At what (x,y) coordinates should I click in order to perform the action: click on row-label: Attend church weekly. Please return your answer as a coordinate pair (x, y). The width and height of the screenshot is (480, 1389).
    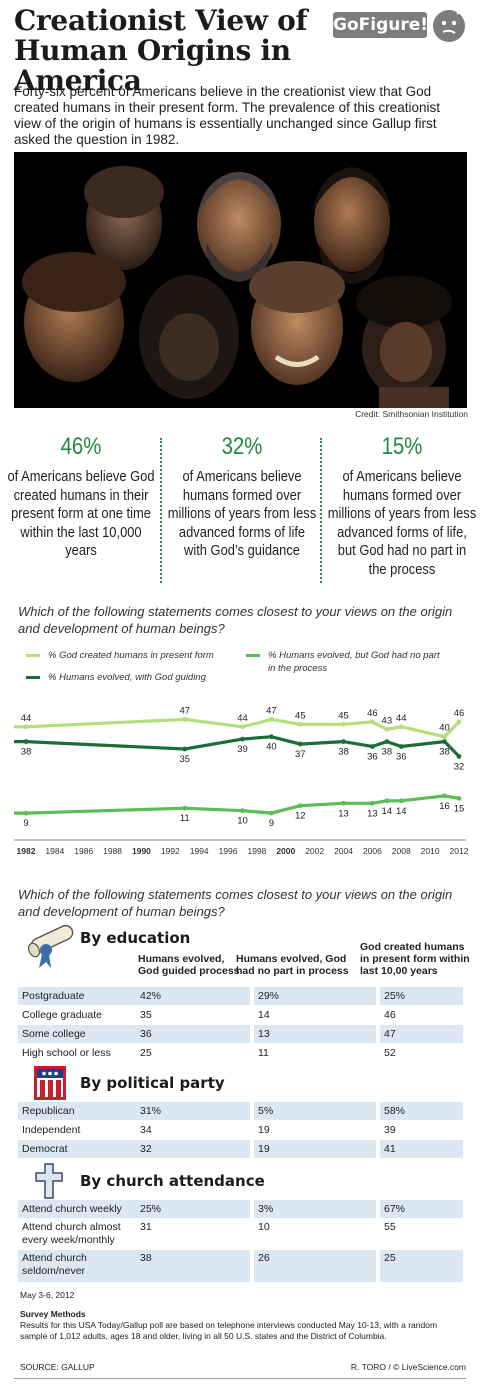
    Looking at the image, I should click on (77, 1209).